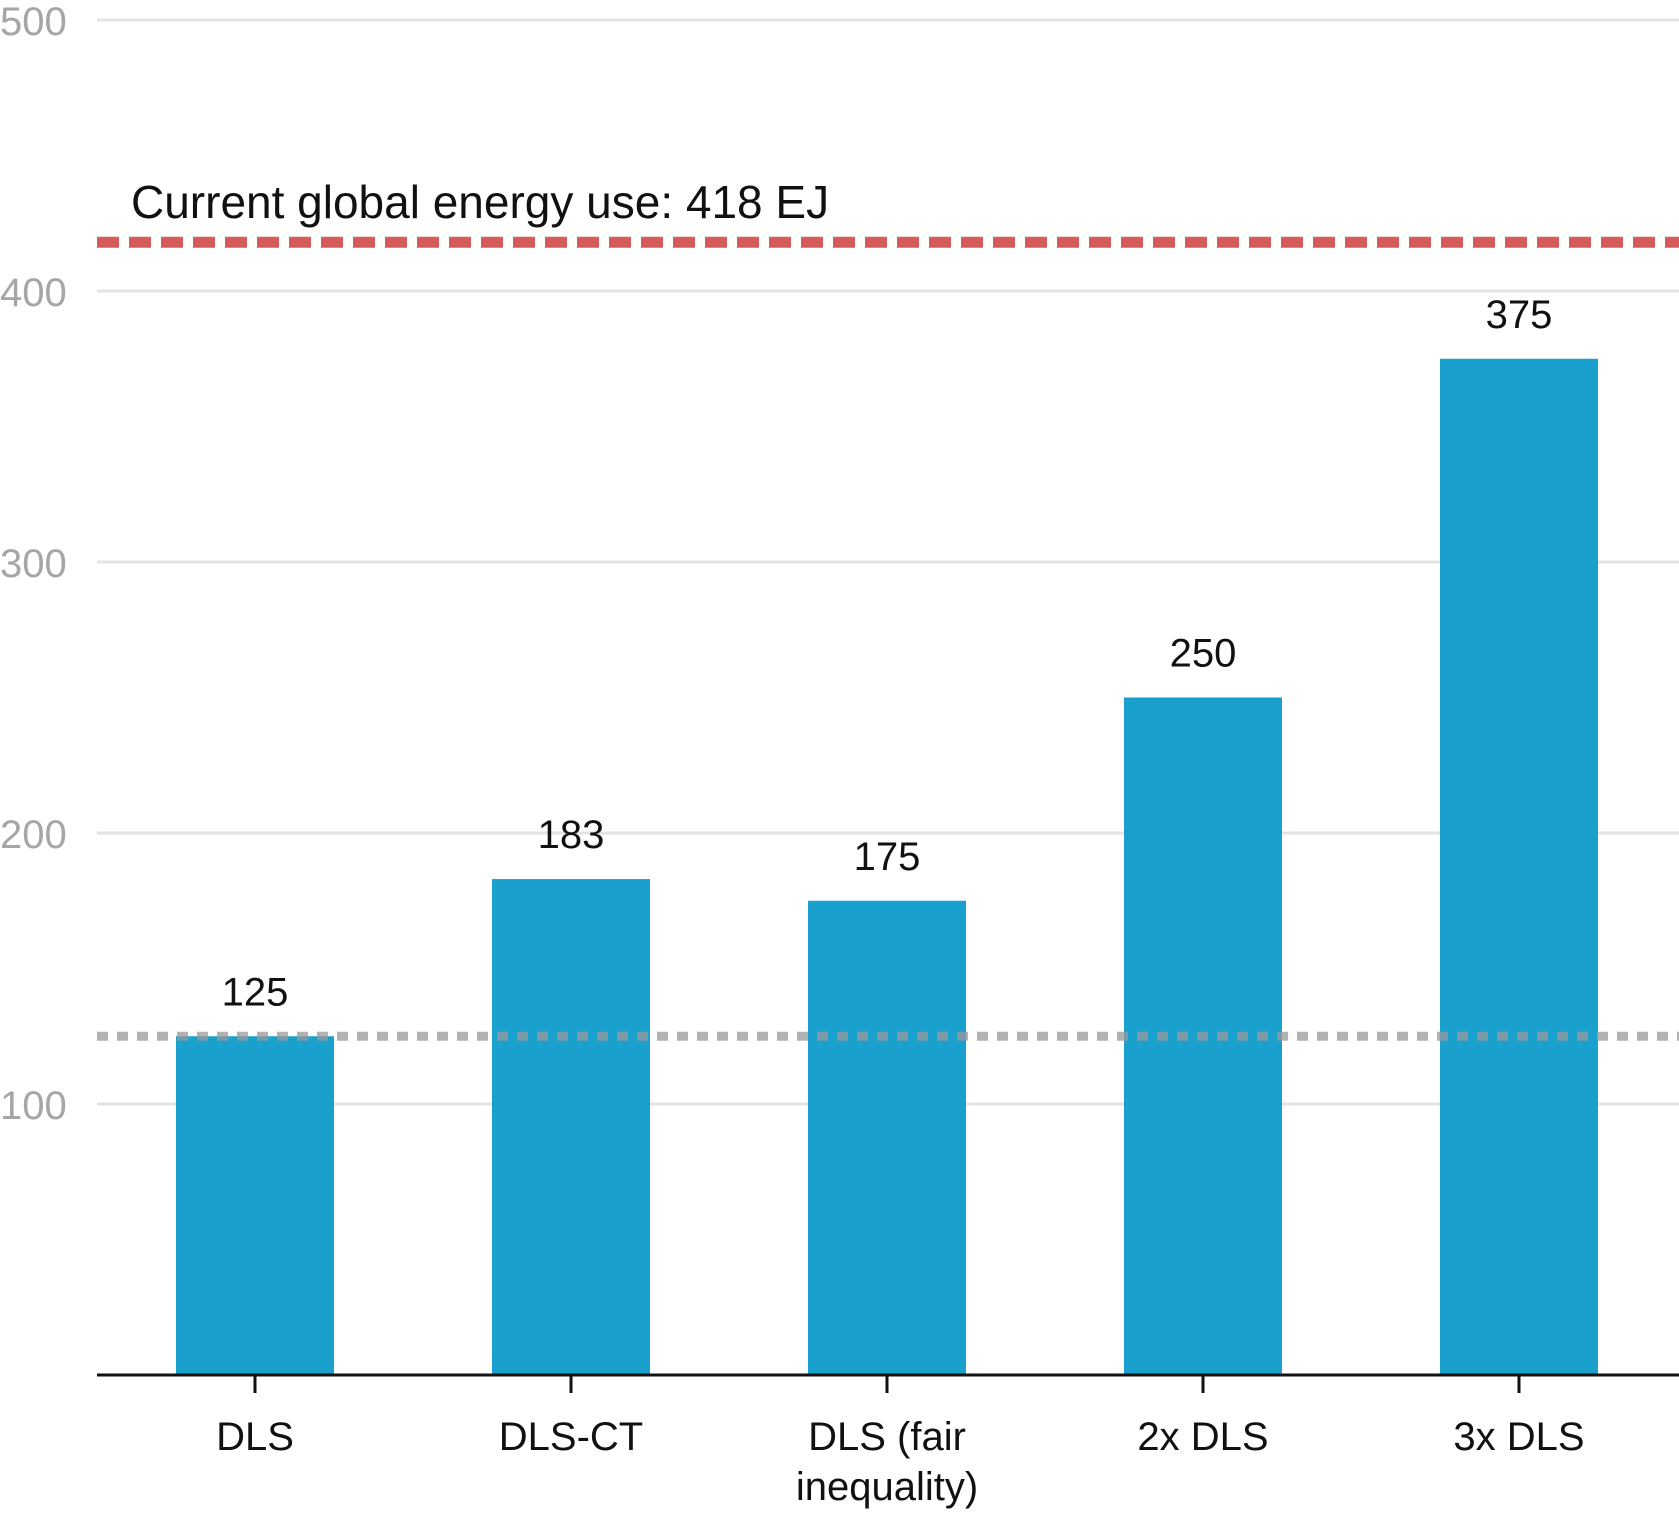 This screenshot has height=1515, width=1679. Describe the element at coordinates (571, 835) in the screenshot. I see `data-label: 183` at that location.